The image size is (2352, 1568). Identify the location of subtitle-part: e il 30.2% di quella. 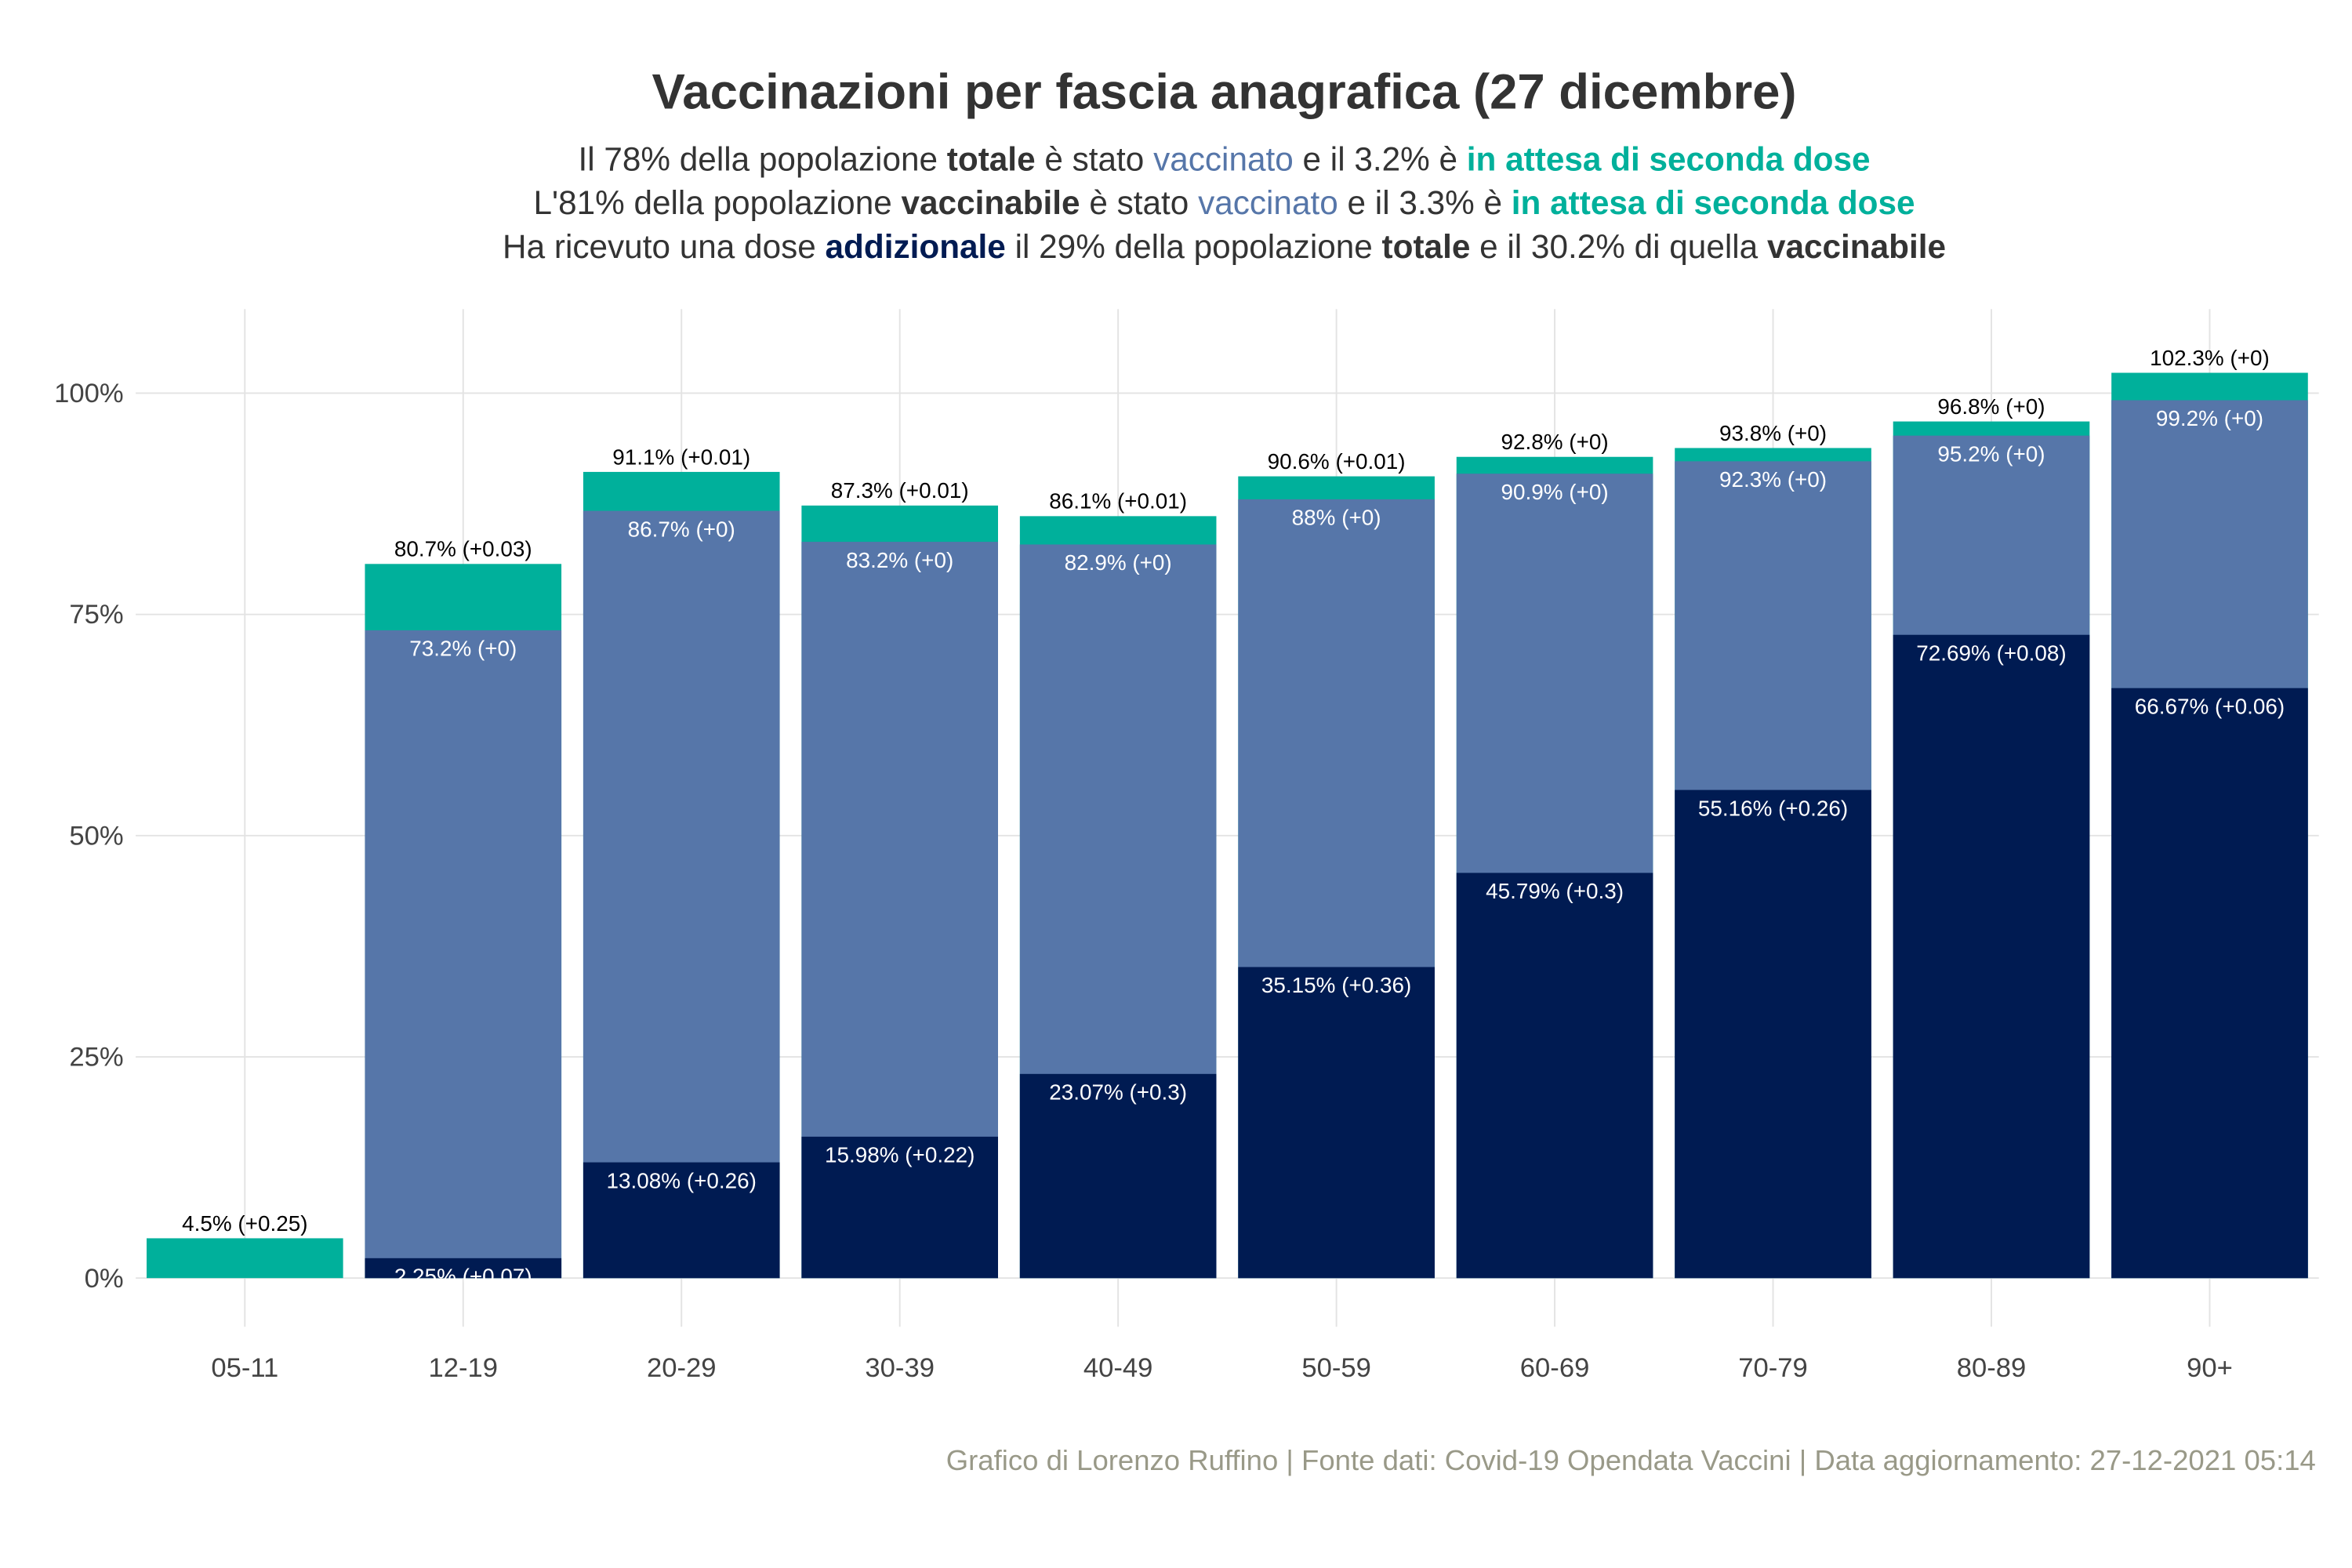
(1618, 247).